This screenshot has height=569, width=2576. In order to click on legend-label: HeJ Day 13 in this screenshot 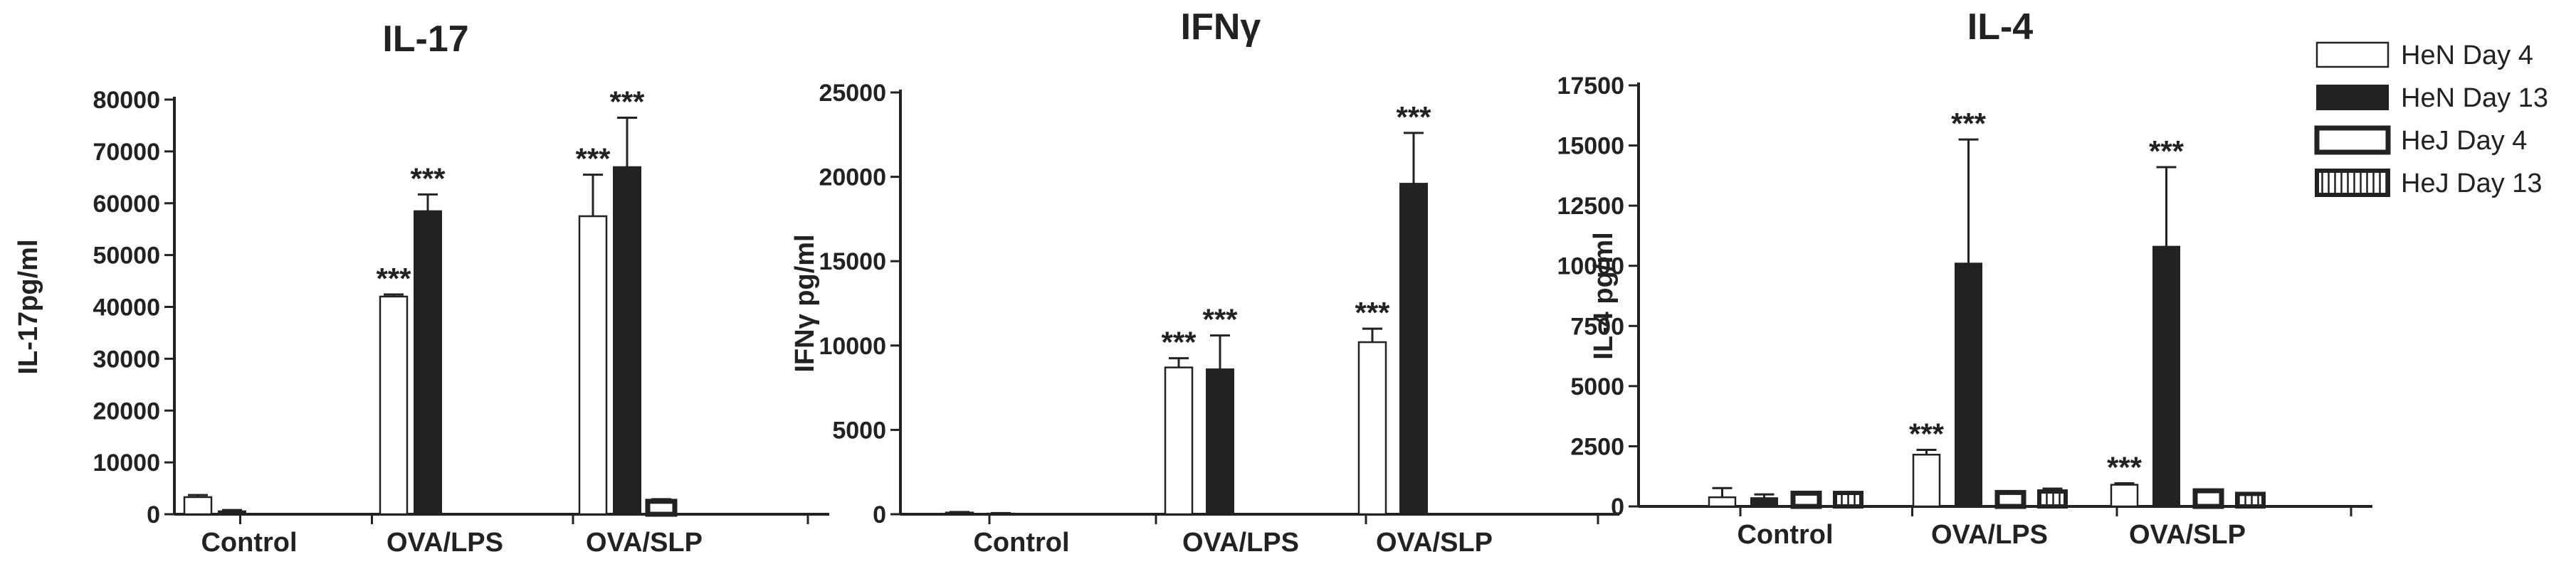, I will do `click(2472, 184)`.